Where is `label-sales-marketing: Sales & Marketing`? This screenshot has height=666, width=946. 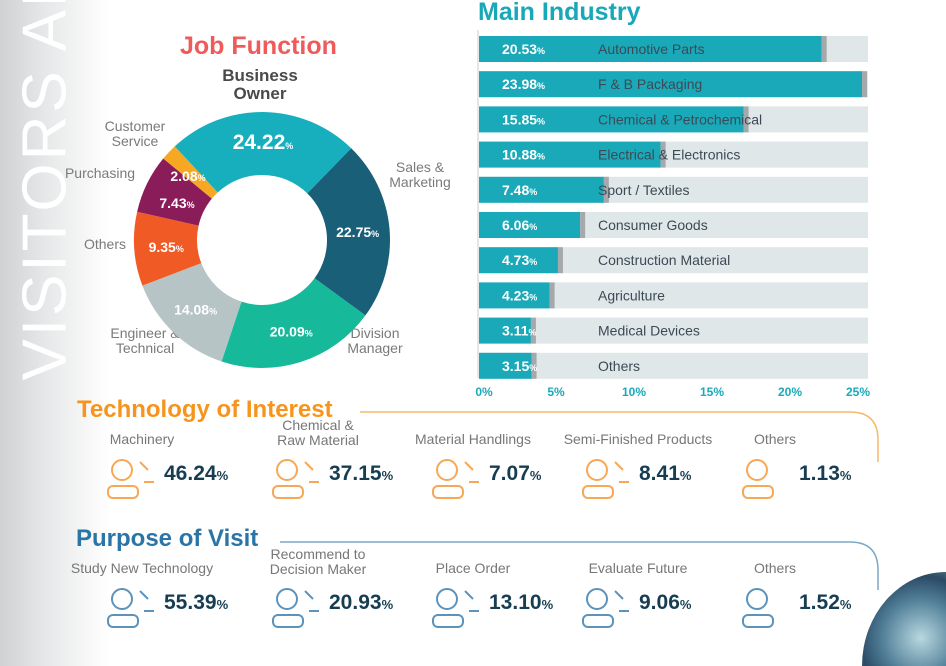 label-sales-marketing: Sales & Marketing is located at coordinates (420, 174).